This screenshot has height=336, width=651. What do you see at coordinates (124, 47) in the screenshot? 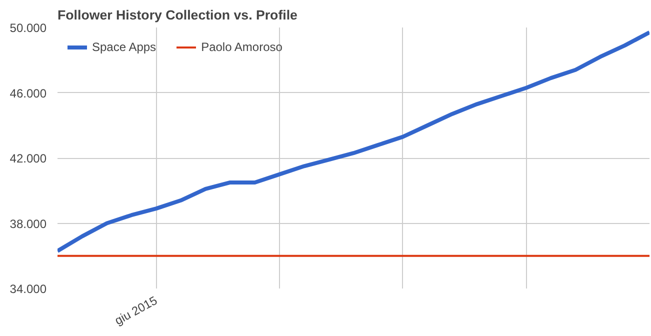
I see `legend-label: Space Apps` at bounding box center [124, 47].